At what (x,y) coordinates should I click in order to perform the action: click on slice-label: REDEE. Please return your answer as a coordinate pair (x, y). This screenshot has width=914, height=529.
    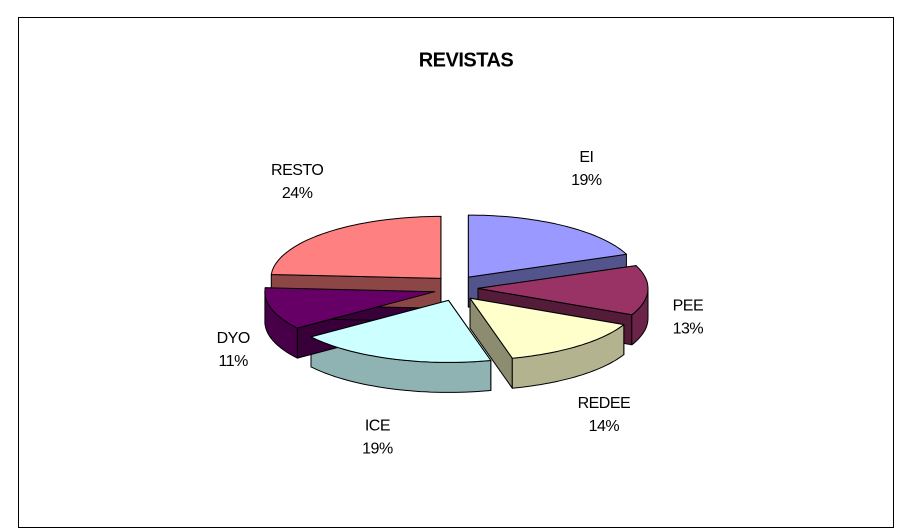
    Looking at the image, I should click on (604, 403).